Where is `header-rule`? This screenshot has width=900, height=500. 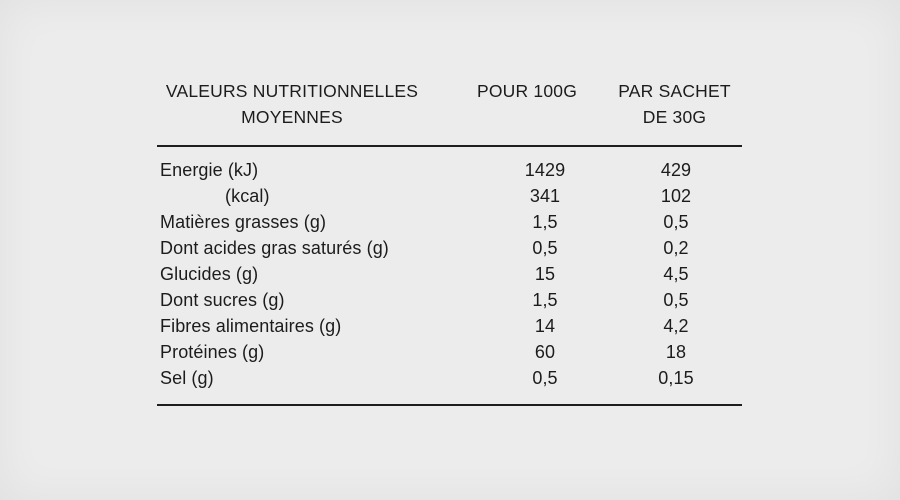 header-rule is located at coordinates (449, 146).